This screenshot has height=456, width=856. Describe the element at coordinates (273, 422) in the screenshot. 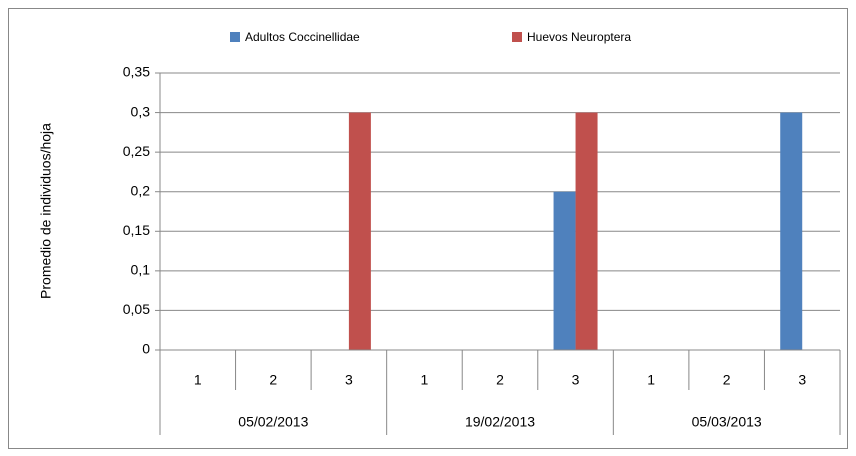

I see `group-label: 05/02/2013` at that location.